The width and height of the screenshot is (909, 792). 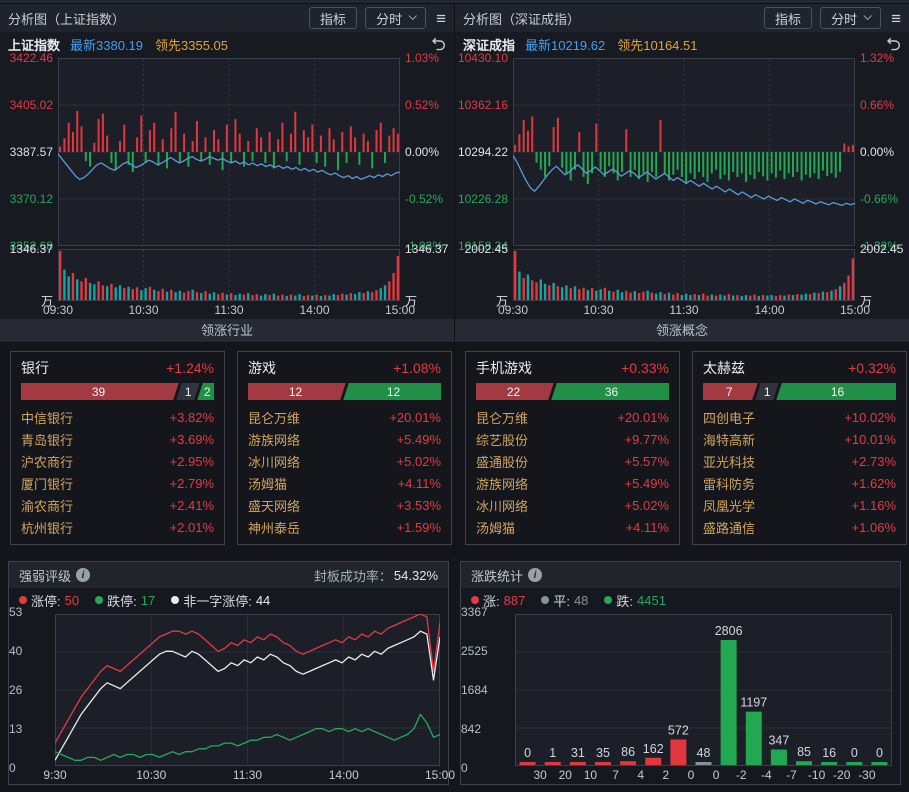 What do you see at coordinates (682, 18) in the screenshot?
I see `panel-szse-header: 分析图（深证成指） 指标 分时 ≡` at bounding box center [682, 18].